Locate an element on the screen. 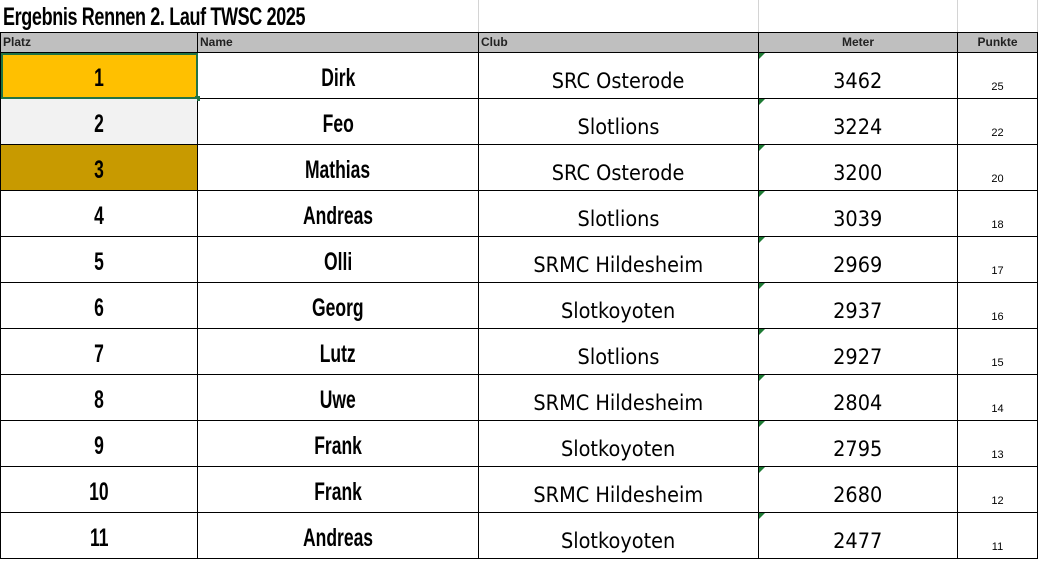  cell-name: Dirk is located at coordinates (338, 75).